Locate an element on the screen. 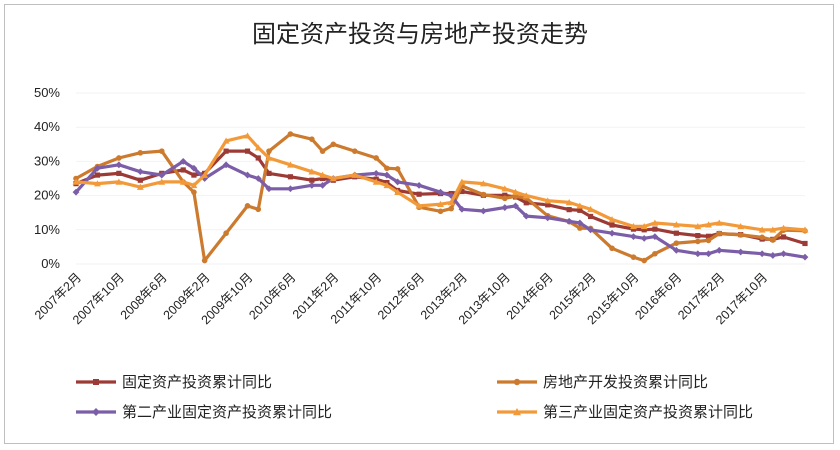 The height and width of the screenshot is (450, 840). chart-title: 固定资产投资与房地产投资走势 is located at coordinates (420, 34).